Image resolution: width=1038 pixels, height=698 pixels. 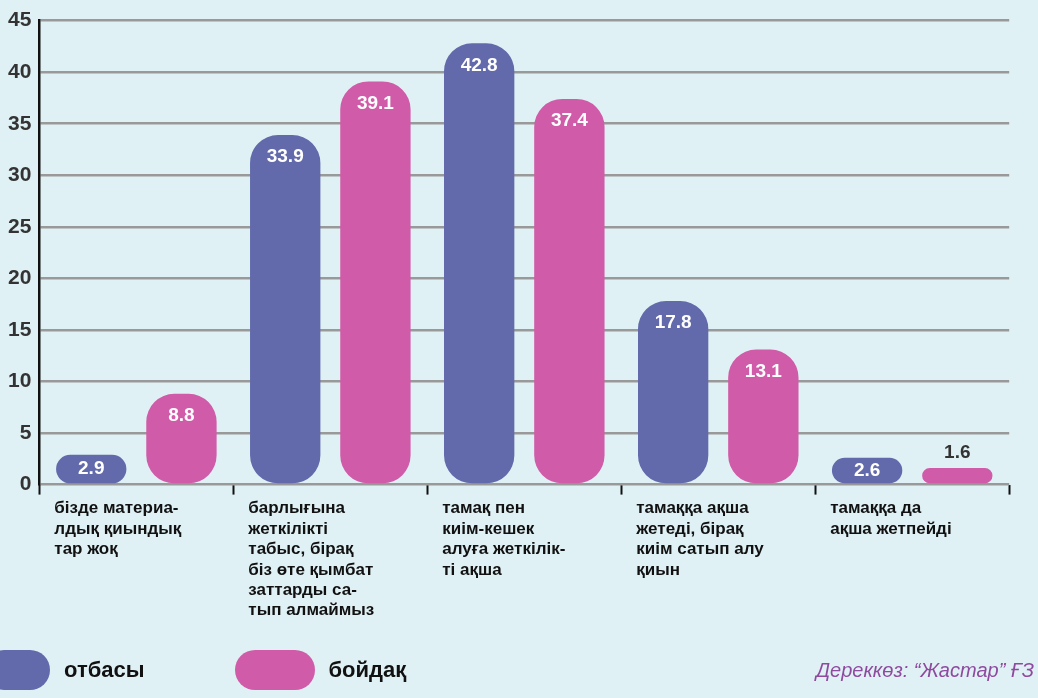 What do you see at coordinates (891, 518) in the screenshot?
I see `x-tick-label: тамаққа да ақша жетпейді` at bounding box center [891, 518].